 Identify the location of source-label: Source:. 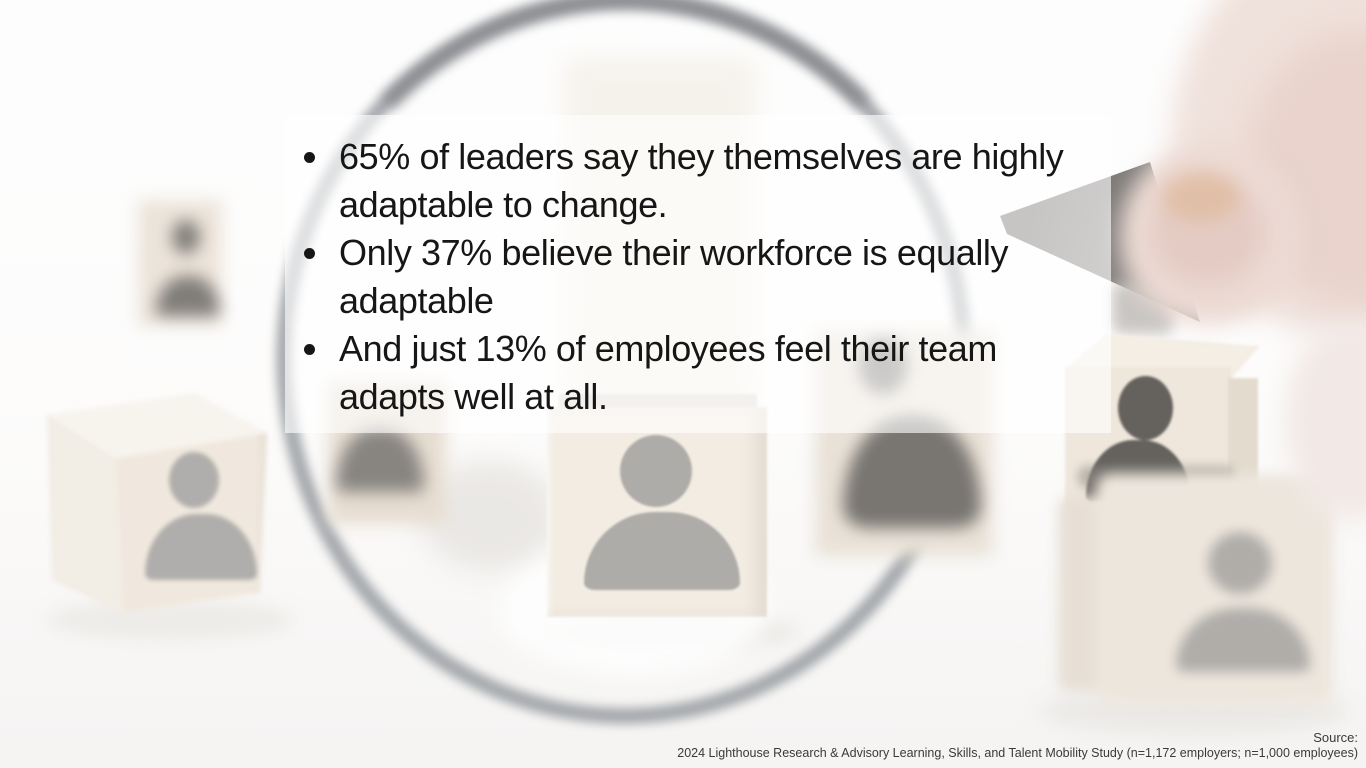
(1335, 737).